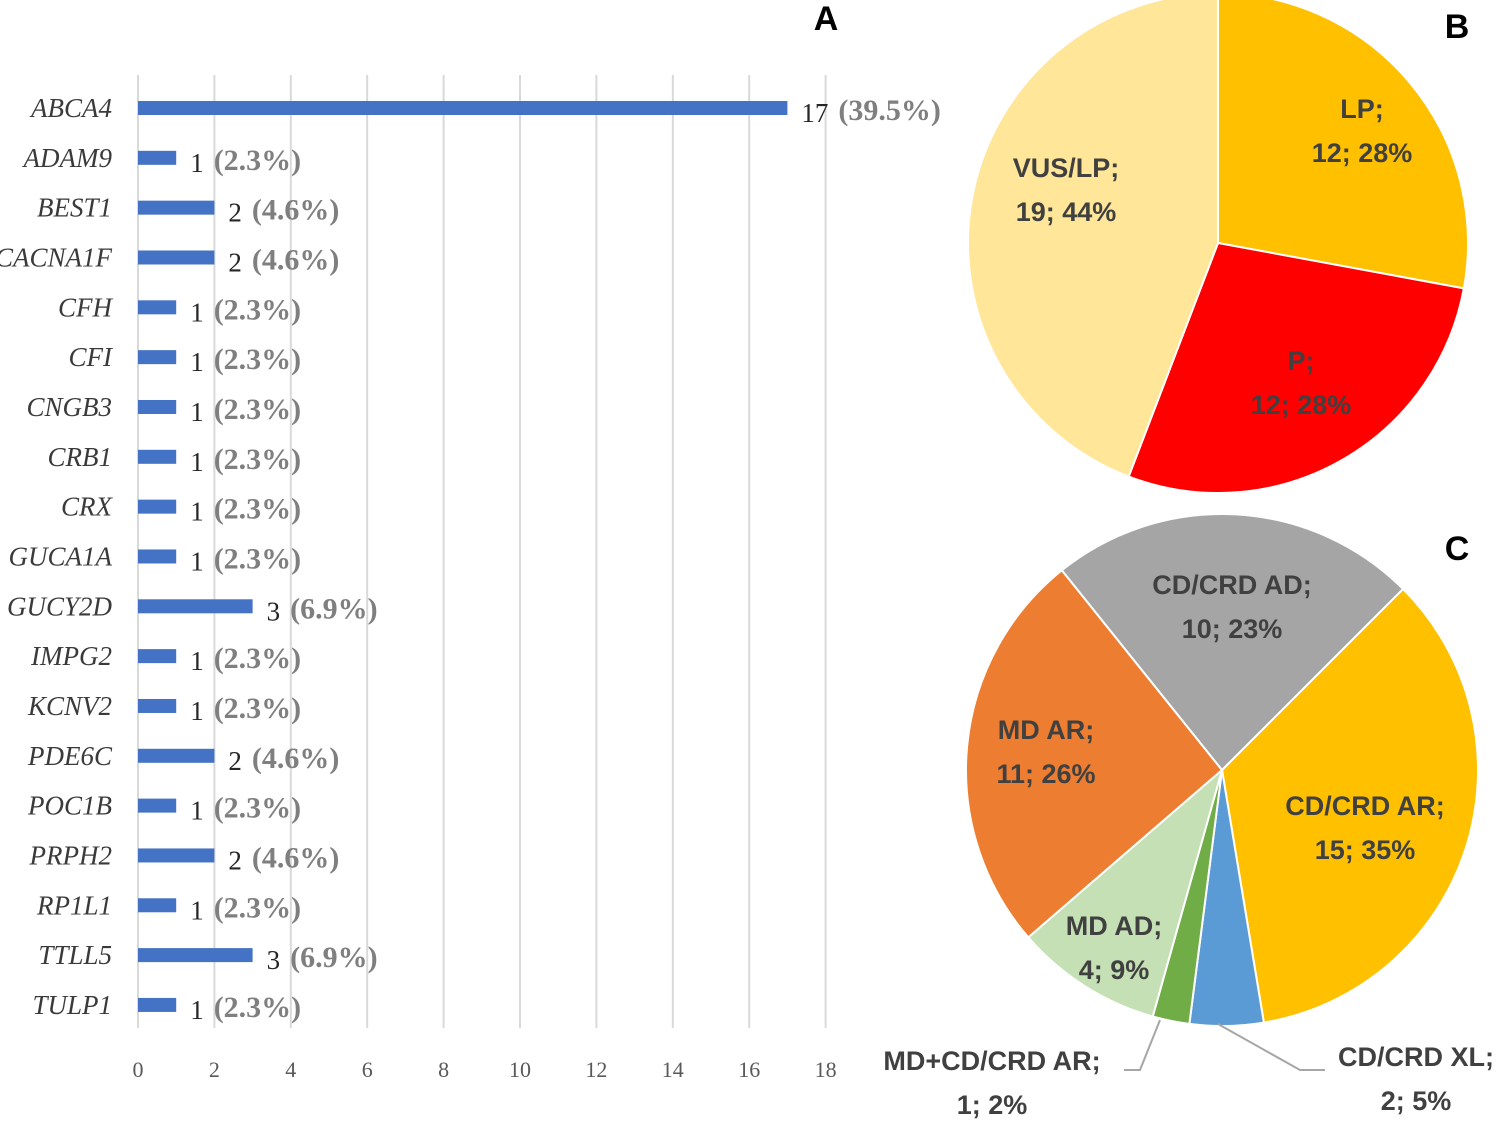 The width and height of the screenshot is (1502, 1123). Describe the element at coordinates (138, 1069) in the screenshot. I see `x-tick-label: 0` at that location.